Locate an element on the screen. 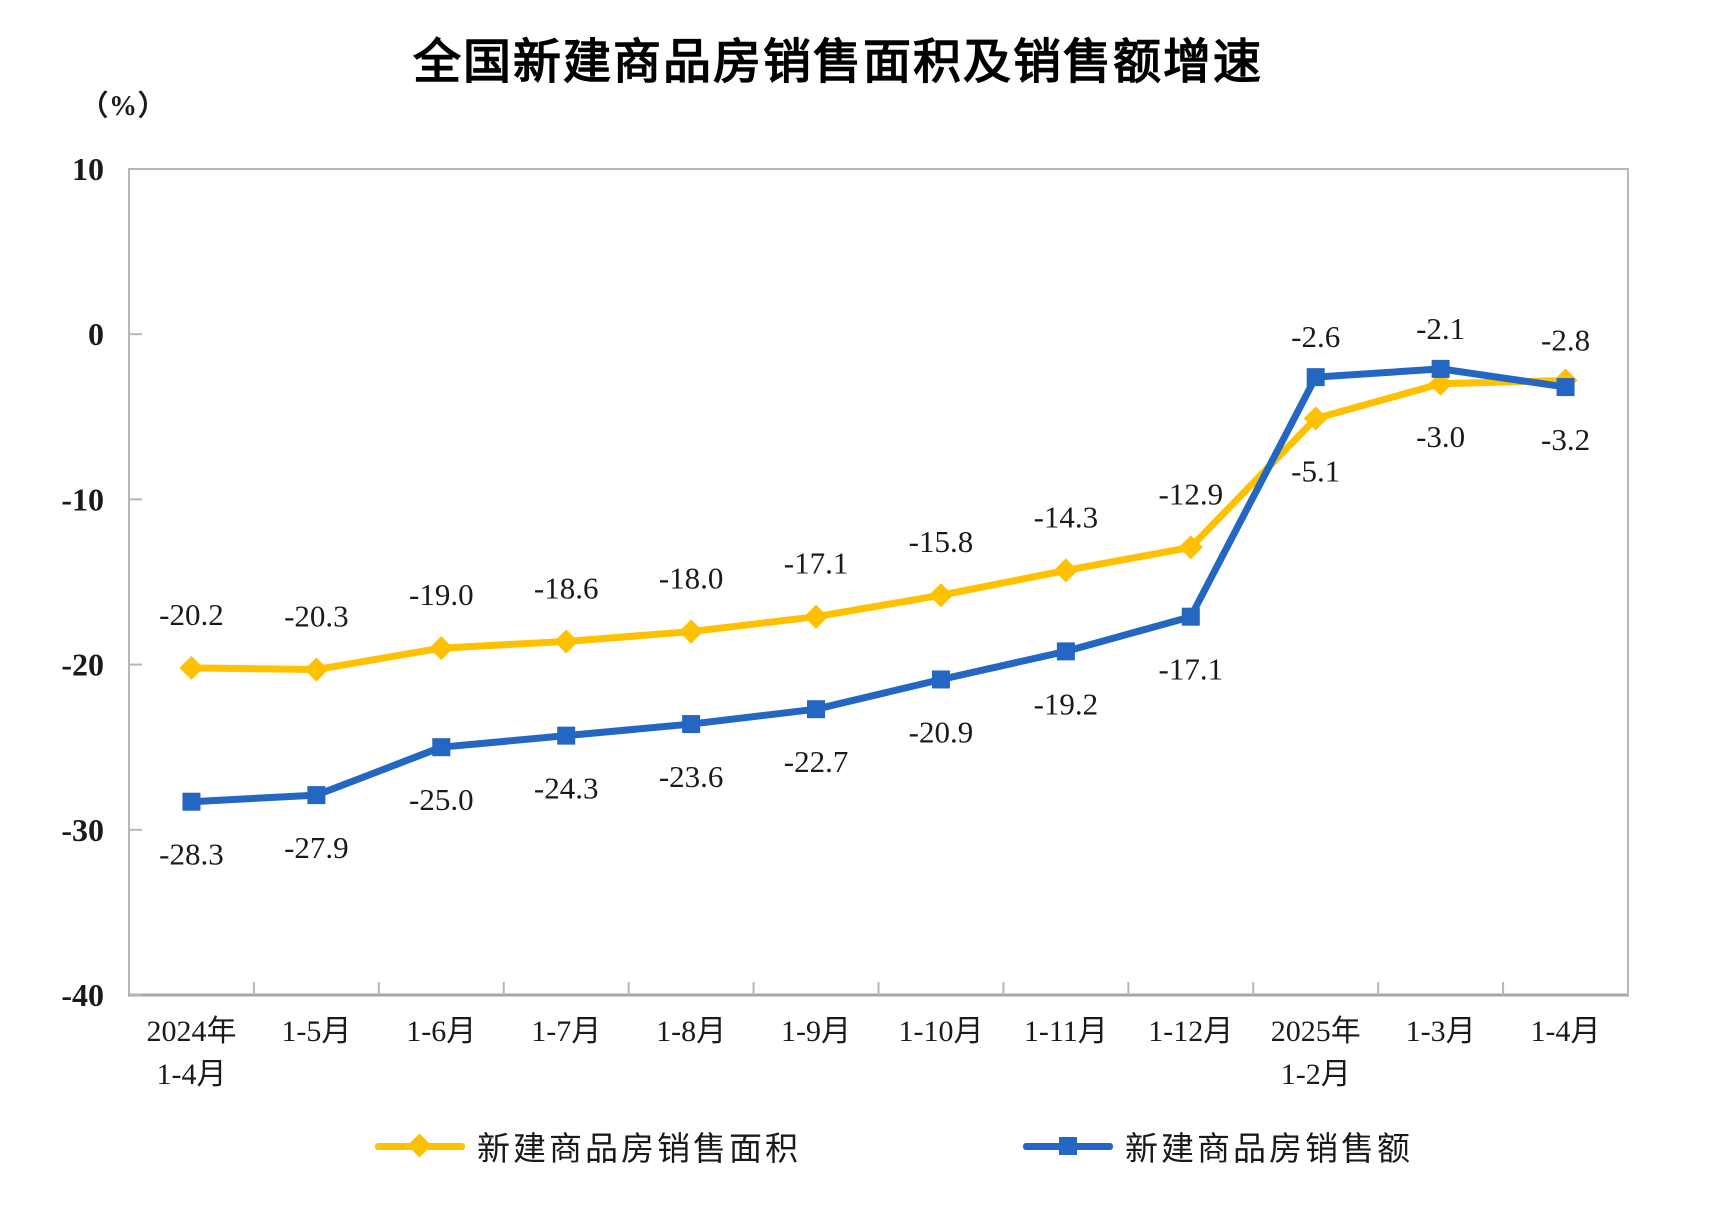 The height and width of the screenshot is (1206, 1713). chart-title: 全国新建商品房销售面积及销售额增速 is located at coordinates (837, 62).